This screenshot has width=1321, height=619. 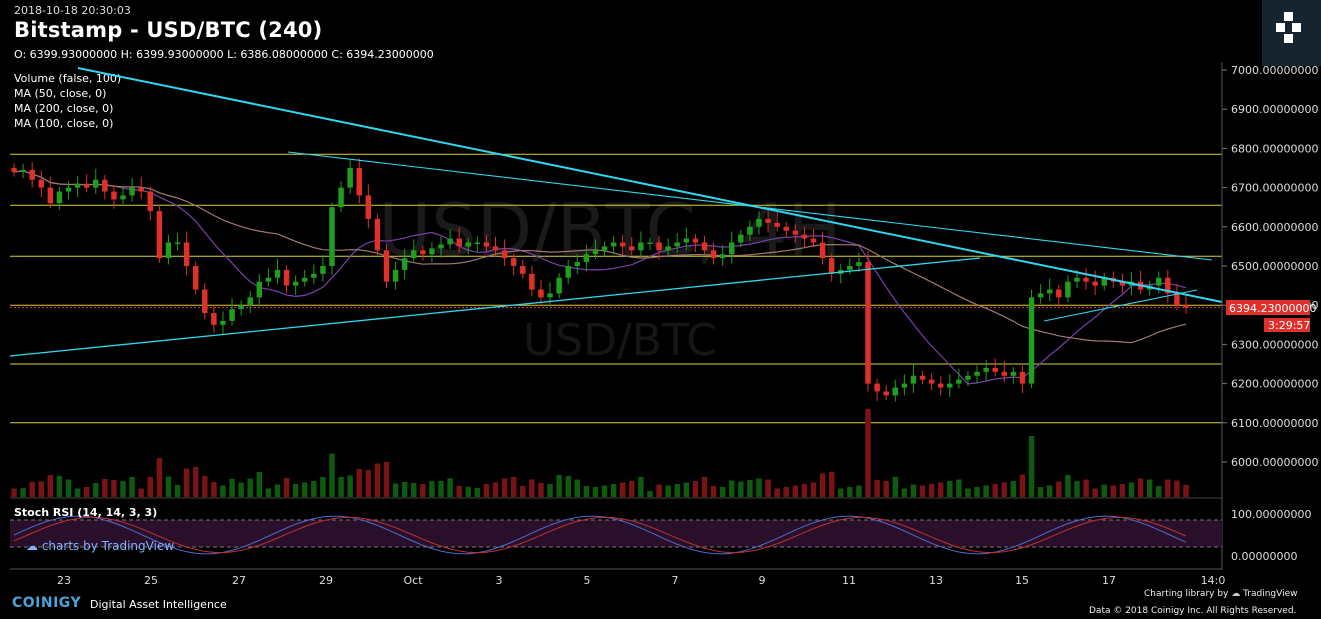 I want to click on chart-title: Bitstamp - USD/BTC (240), so click(x=168, y=30).